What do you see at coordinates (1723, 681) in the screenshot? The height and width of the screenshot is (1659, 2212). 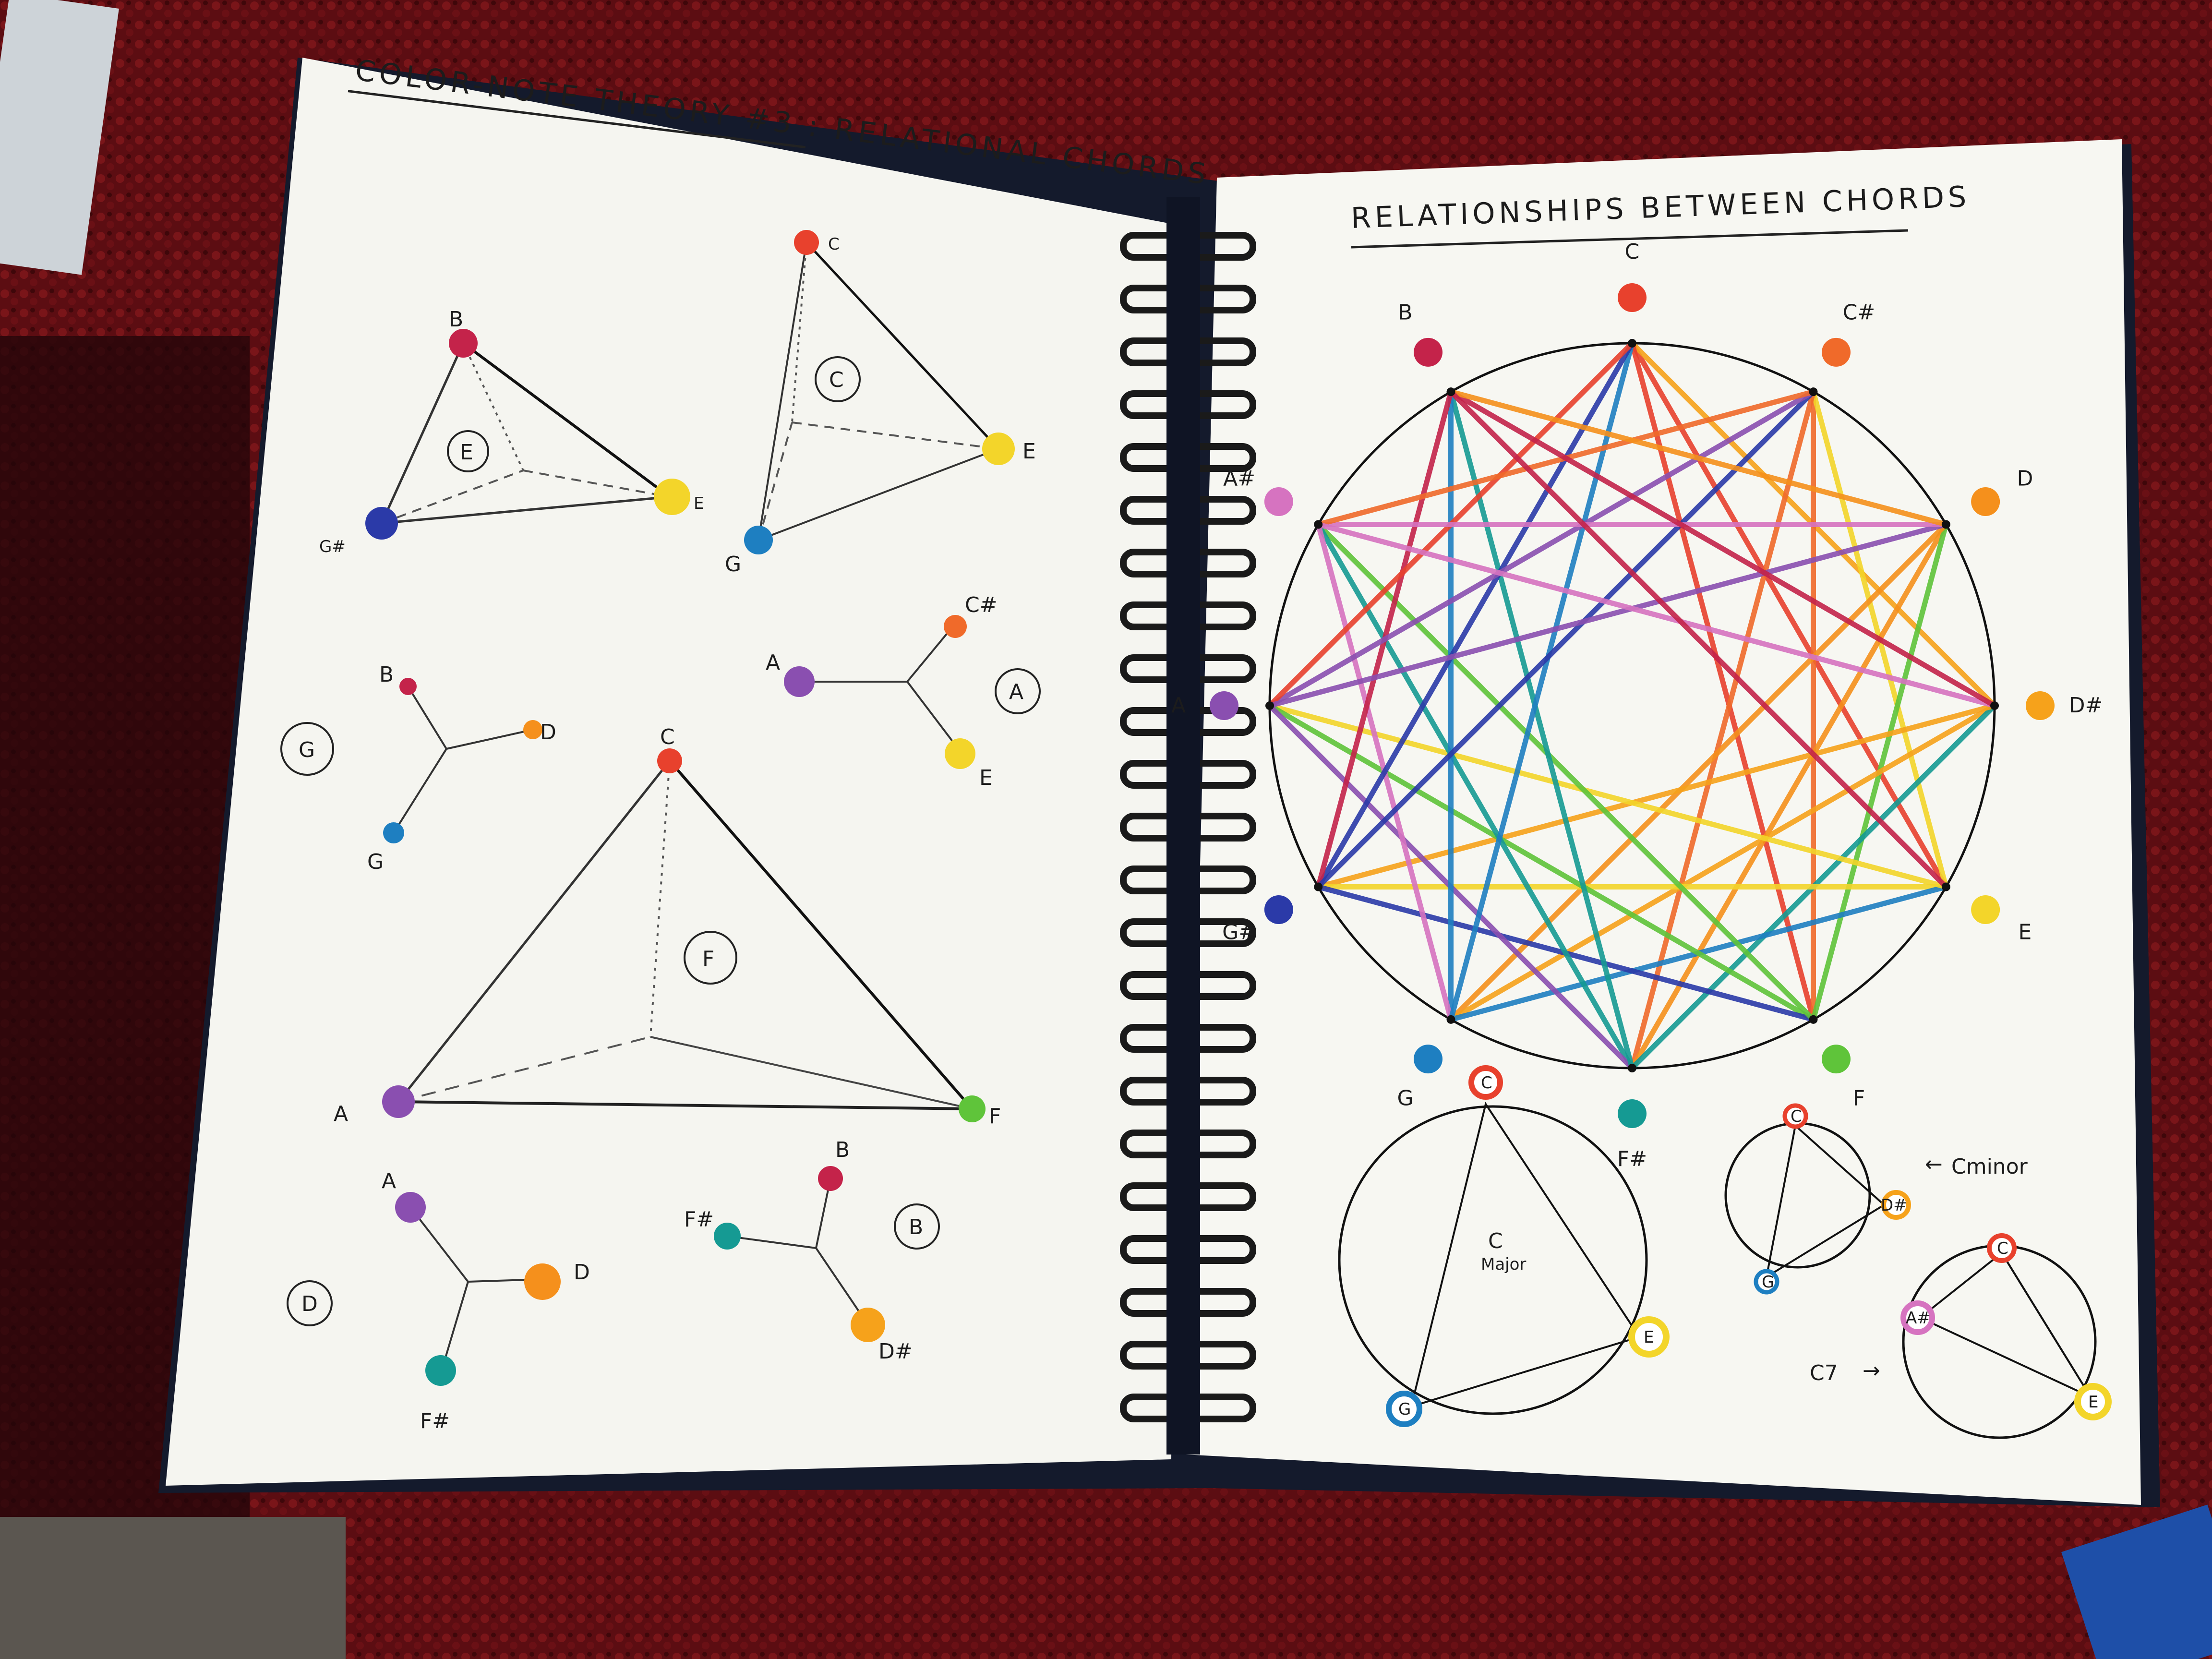 I see `wheel-line-c-f` at bounding box center [1723, 681].